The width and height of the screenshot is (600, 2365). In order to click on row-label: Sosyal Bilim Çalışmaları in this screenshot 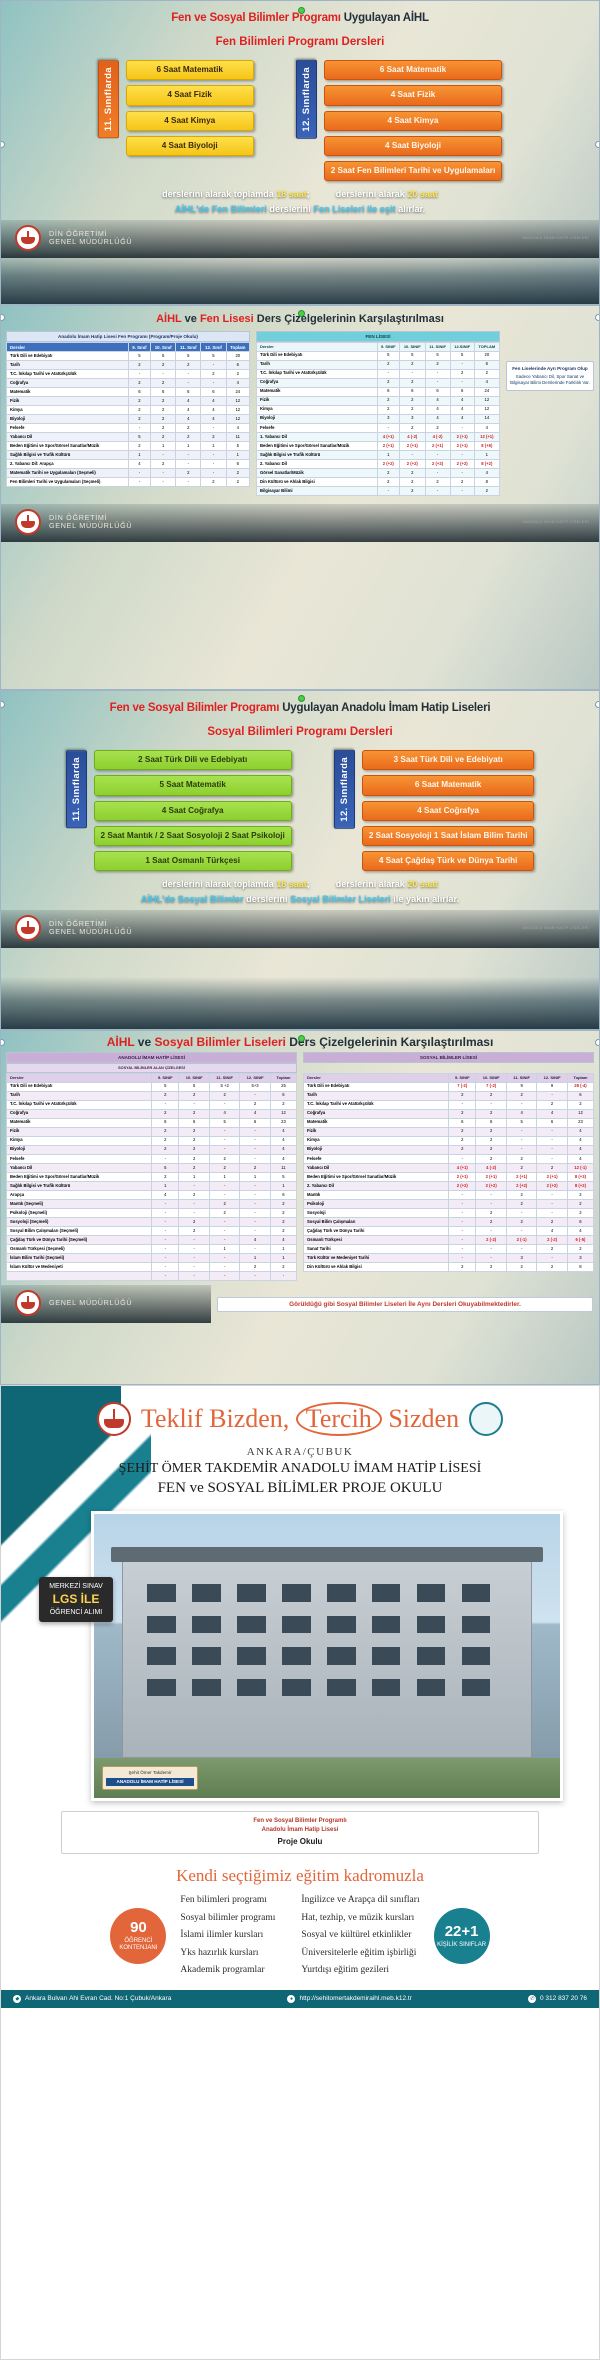, I will do `click(376, 1222)`.